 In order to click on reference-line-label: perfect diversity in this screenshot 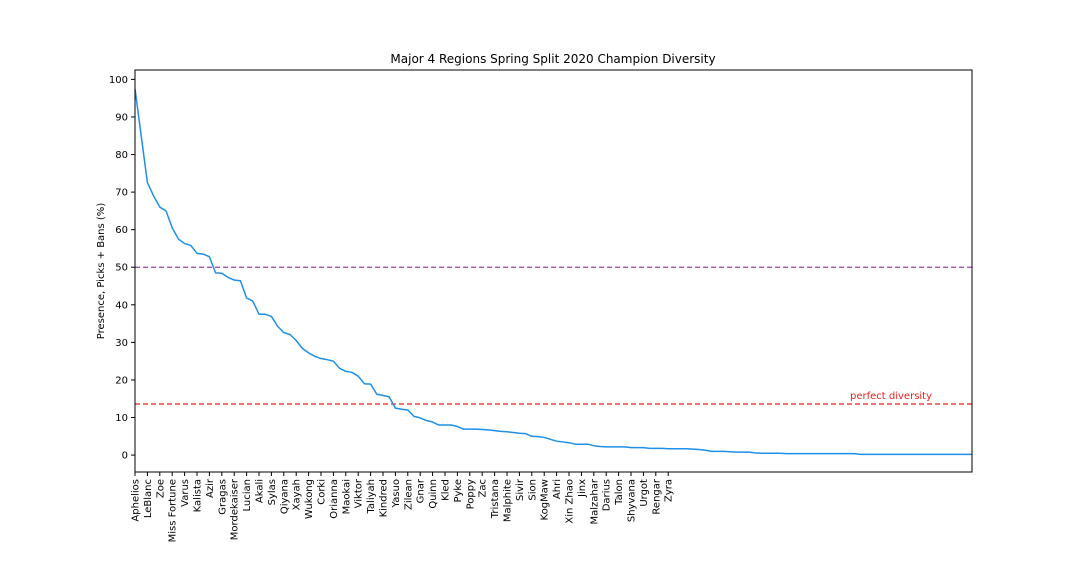, I will do `click(891, 396)`.